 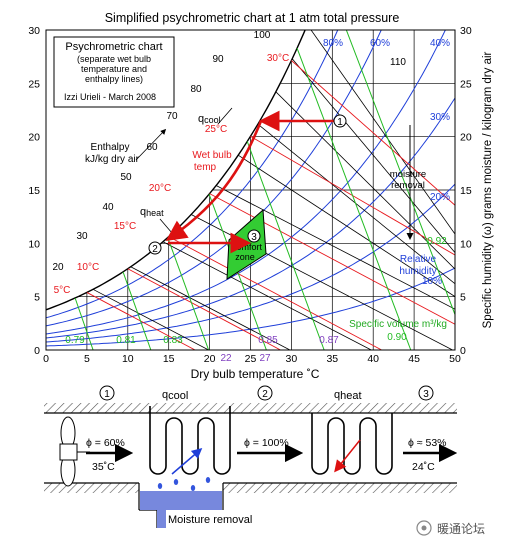 I want to click on rh-value-label: 20%, so click(x=440, y=197).